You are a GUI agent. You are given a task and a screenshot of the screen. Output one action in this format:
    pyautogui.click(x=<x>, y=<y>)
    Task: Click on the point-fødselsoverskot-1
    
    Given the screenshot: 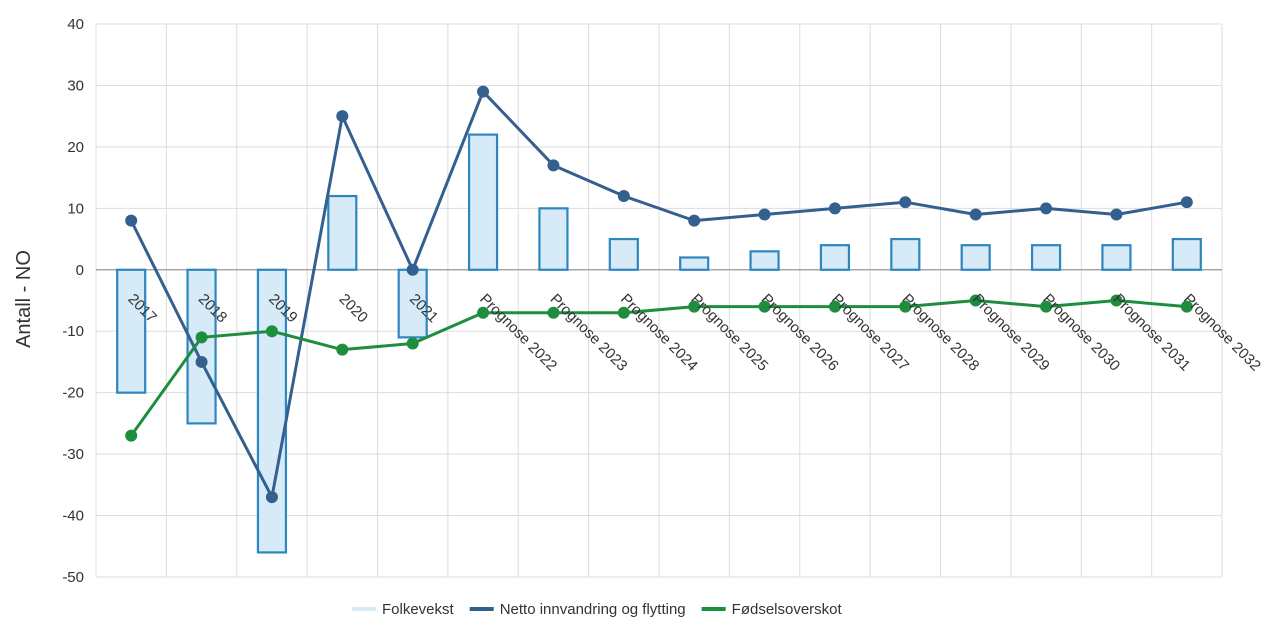 What is the action you would take?
    pyautogui.click(x=201, y=337)
    